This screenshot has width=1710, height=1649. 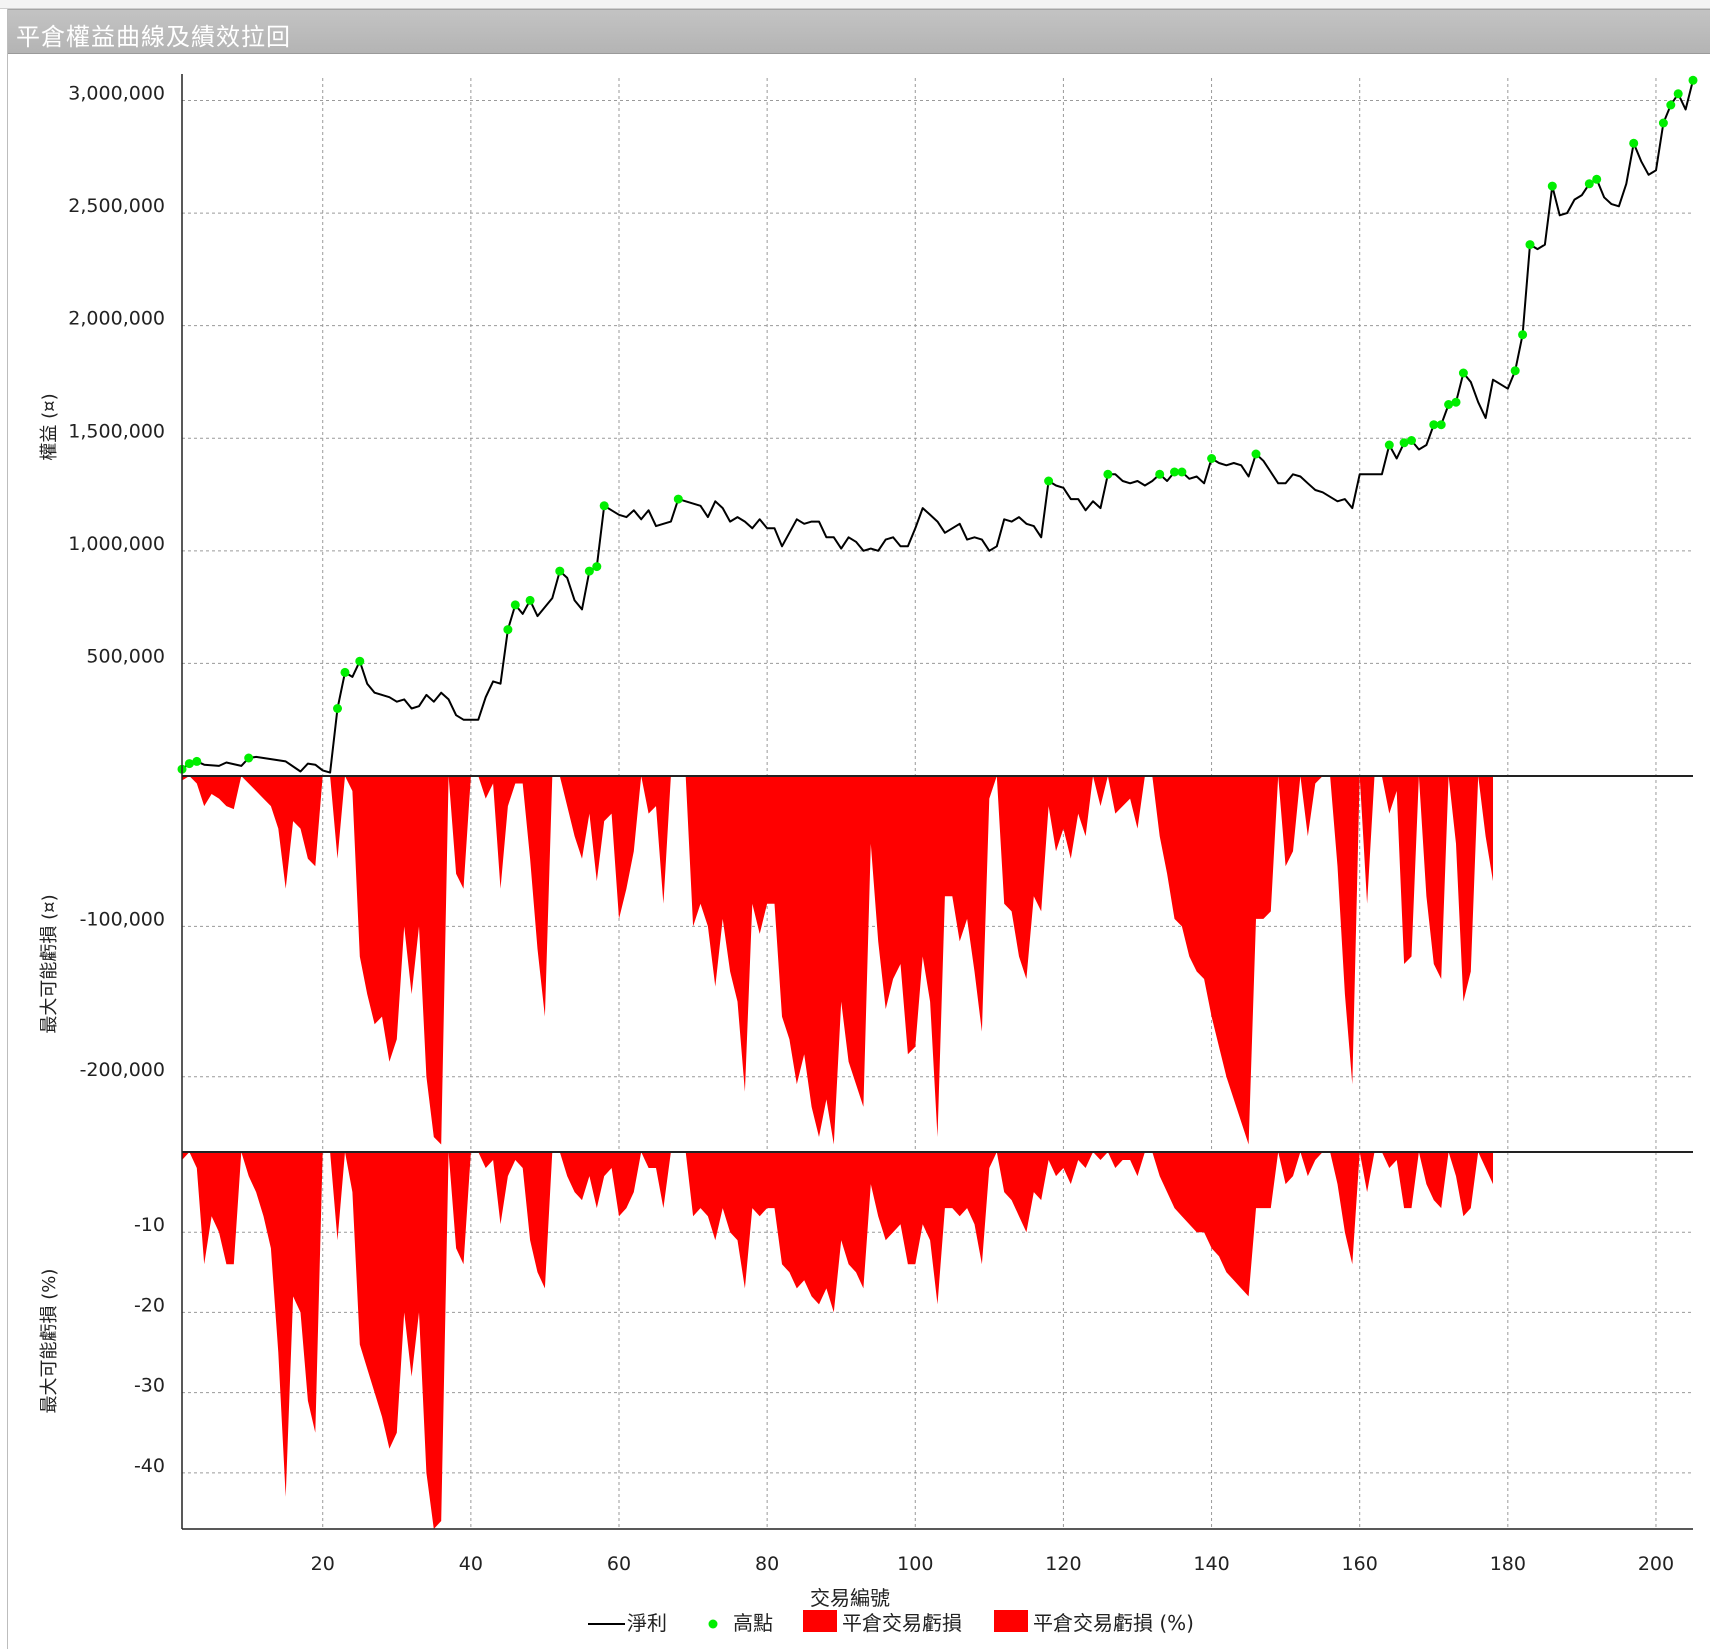 I want to click on x-tick-label: 160, so click(x=1360, y=1564).